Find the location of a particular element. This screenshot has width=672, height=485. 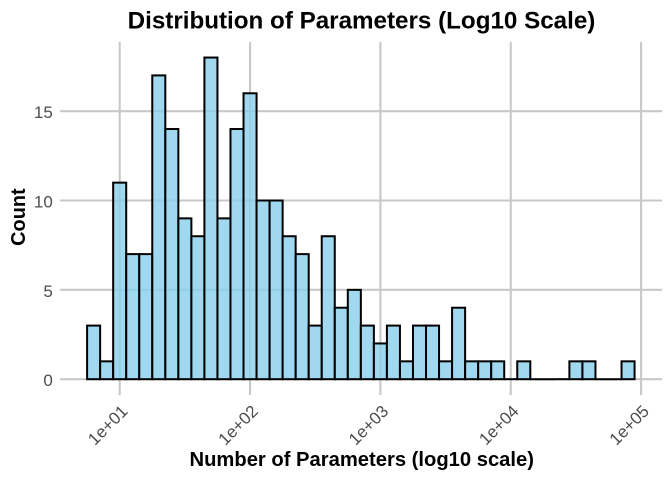

svg-text: 5 is located at coordinates (47, 291).